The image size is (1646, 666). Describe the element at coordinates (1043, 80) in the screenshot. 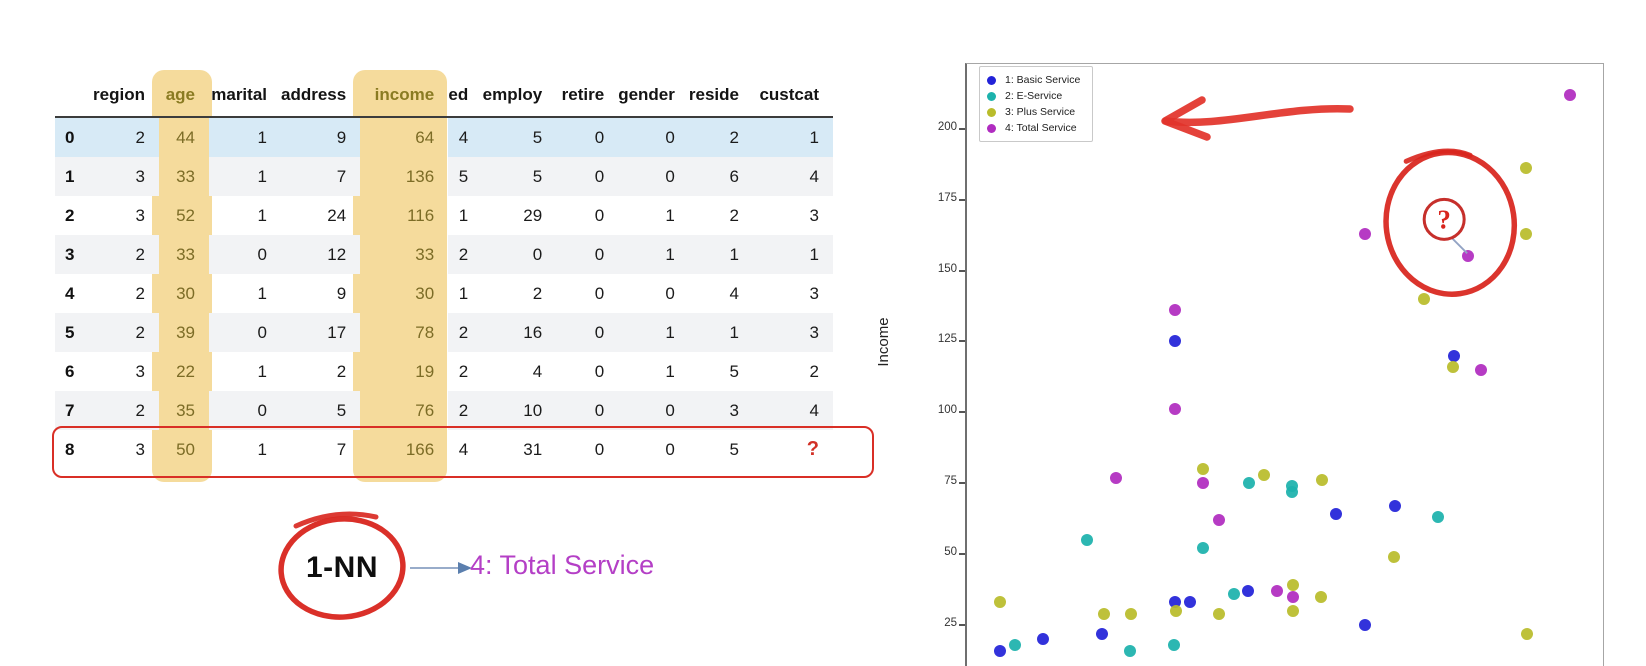

I see `legend-label: 1: Basic Service` at that location.